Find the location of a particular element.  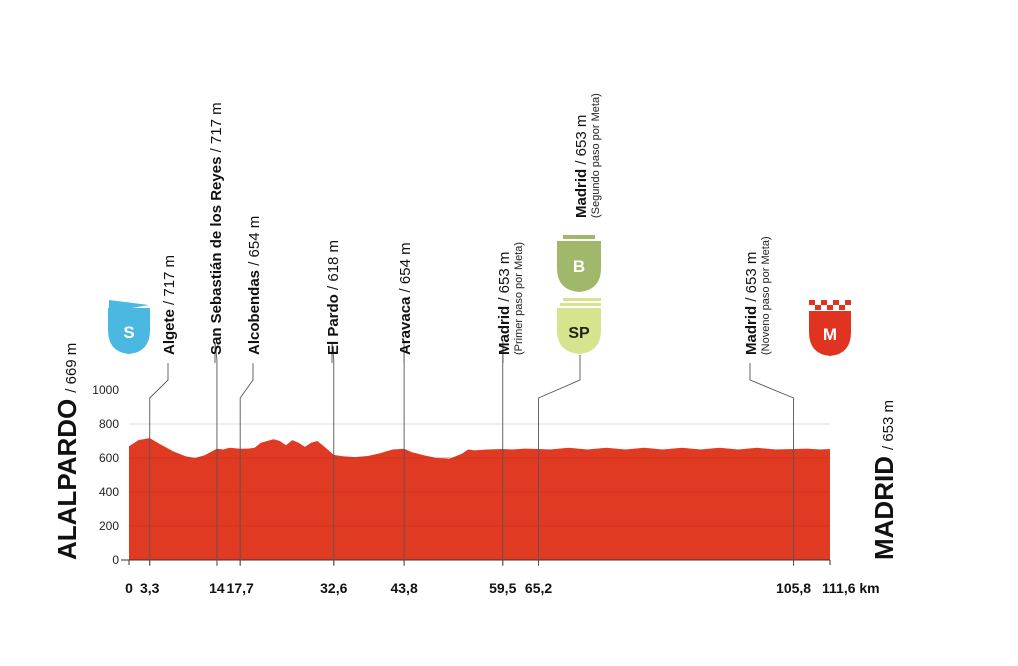

waypoint-town: San Sebastián de los Reyes is located at coordinates (216, 256).